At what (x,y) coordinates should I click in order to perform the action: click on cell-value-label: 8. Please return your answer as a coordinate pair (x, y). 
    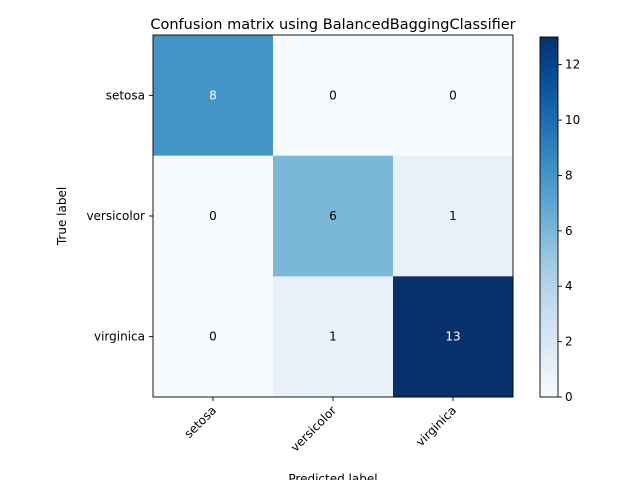
    Looking at the image, I should click on (213, 95).